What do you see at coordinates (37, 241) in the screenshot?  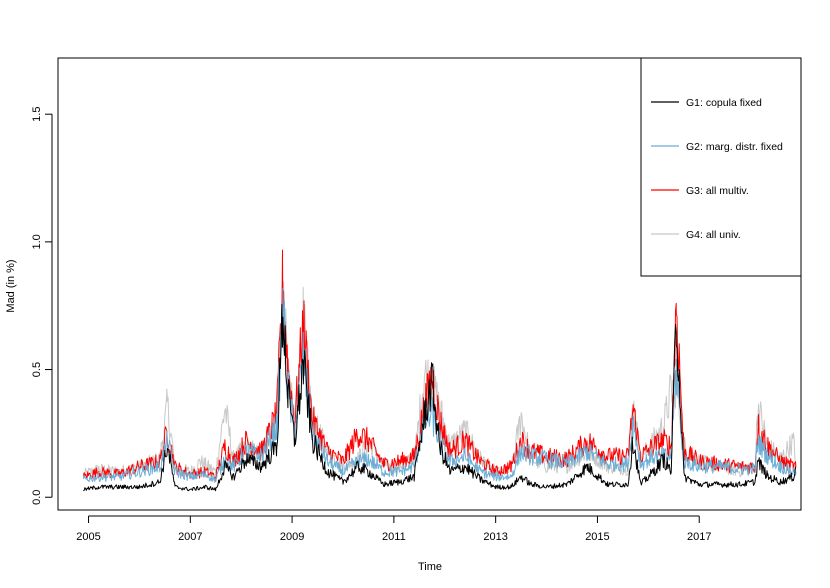 I see `y-tick-label: 1.0` at bounding box center [37, 241].